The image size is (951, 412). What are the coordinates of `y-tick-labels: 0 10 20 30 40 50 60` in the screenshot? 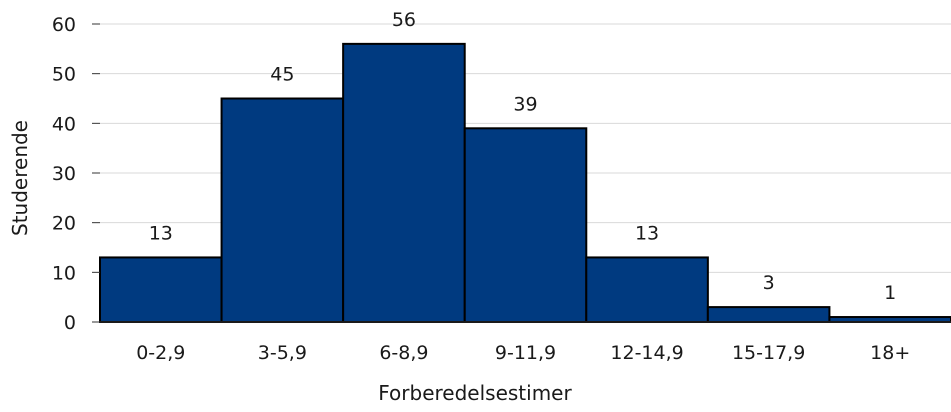 It's located at (76, 174).